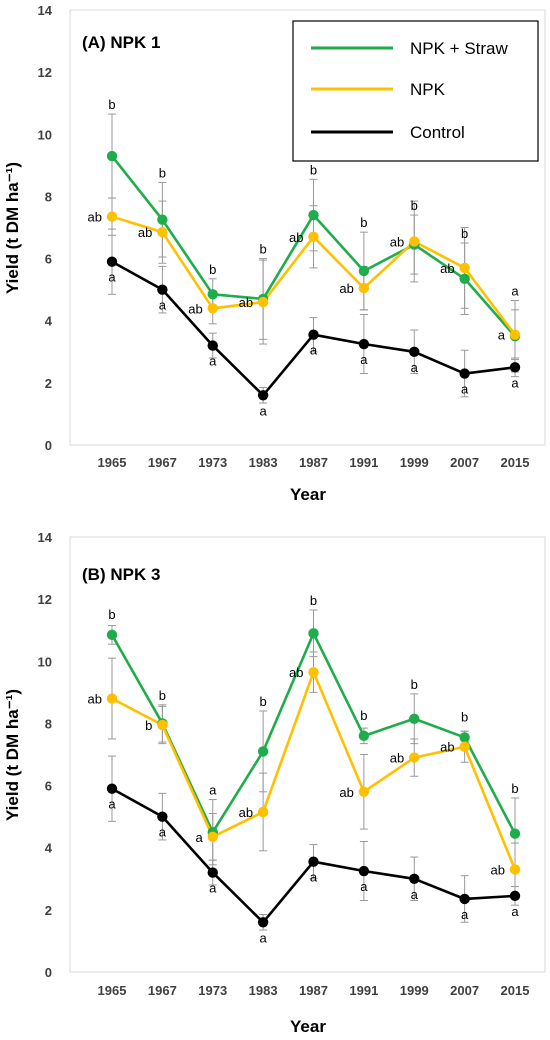 This screenshot has height=1040, width=550. I want to click on x-tick-label: 1967, so click(162, 462).